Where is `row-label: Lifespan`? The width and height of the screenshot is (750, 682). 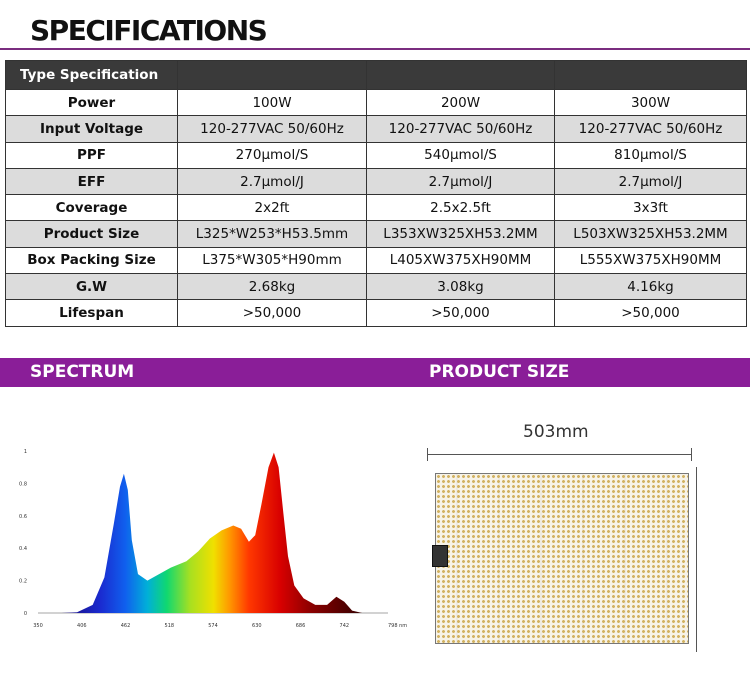
row-label: Lifespan is located at coordinates (91, 313).